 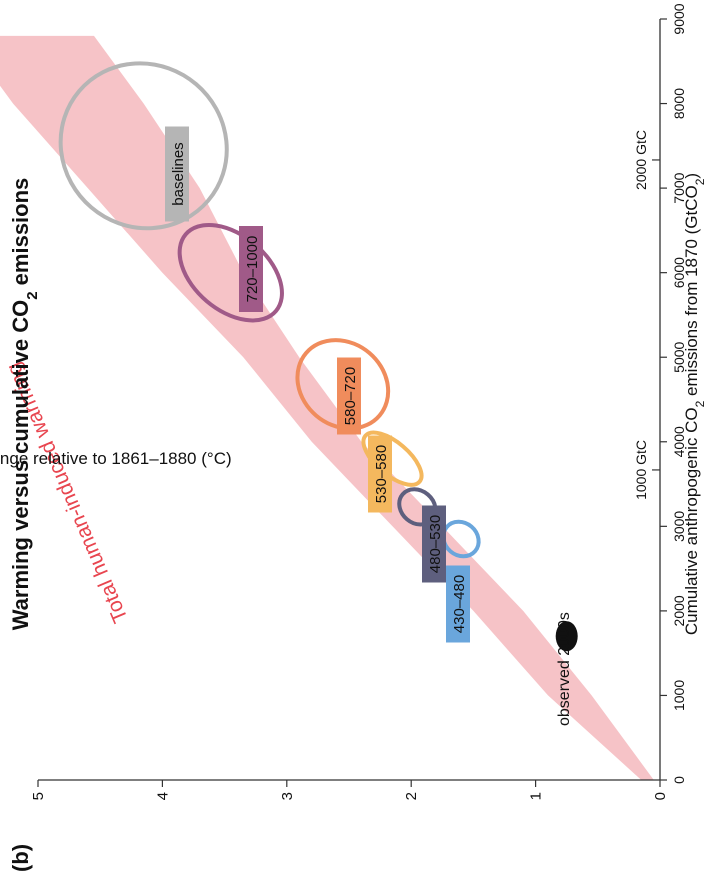 I want to click on y-tick-label-3: 3, so click(x=287, y=796).